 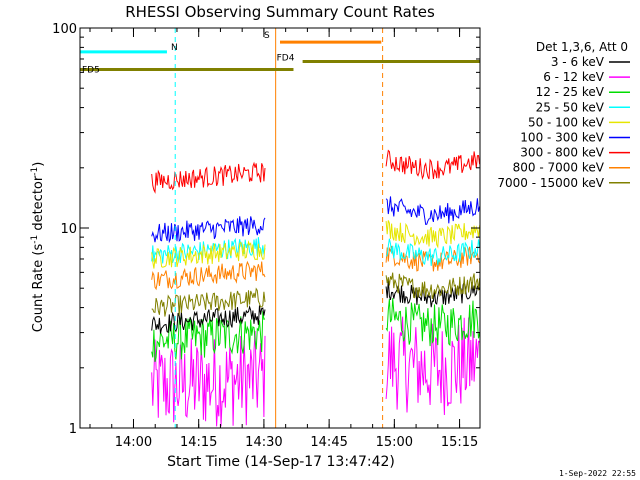 What do you see at coordinates (459, 442) in the screenshot?
I see `x-tick-label: 15:15` at bounding box center [459, 442].